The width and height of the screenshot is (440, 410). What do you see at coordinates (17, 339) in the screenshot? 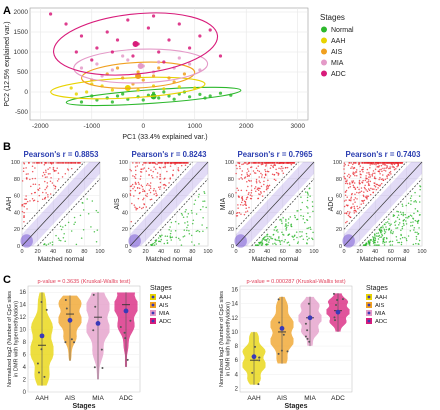
I see `violin-ylabel-line: in DMR with hypermethylation)` at bounding box center [17, 339].